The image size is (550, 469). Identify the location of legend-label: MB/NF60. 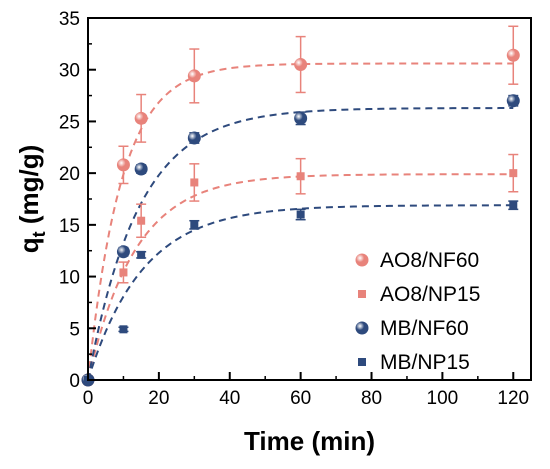
(424, 328).